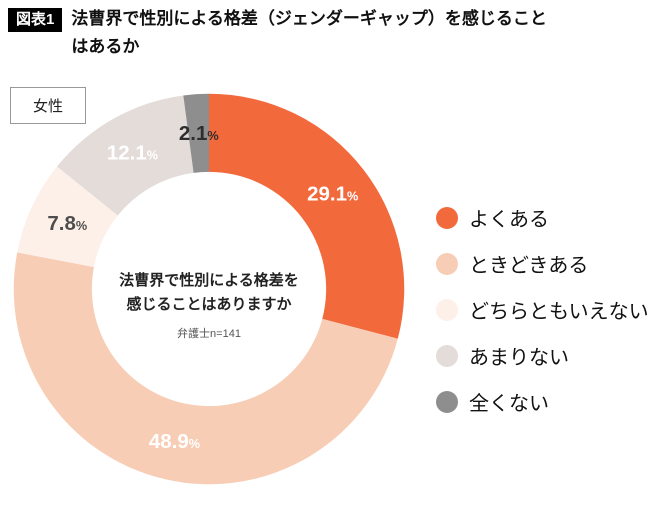 The image size is (670, 508). Describe the element at coordinates (174, 441) in the screenshot. I see `segment-value-label: 48.9%` at that location.